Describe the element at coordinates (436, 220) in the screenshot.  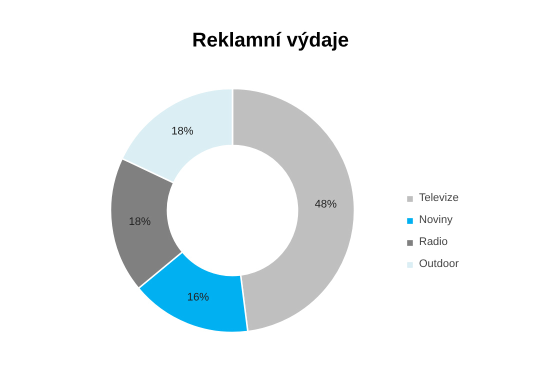
I see `legend-label: Noviny` at that location.